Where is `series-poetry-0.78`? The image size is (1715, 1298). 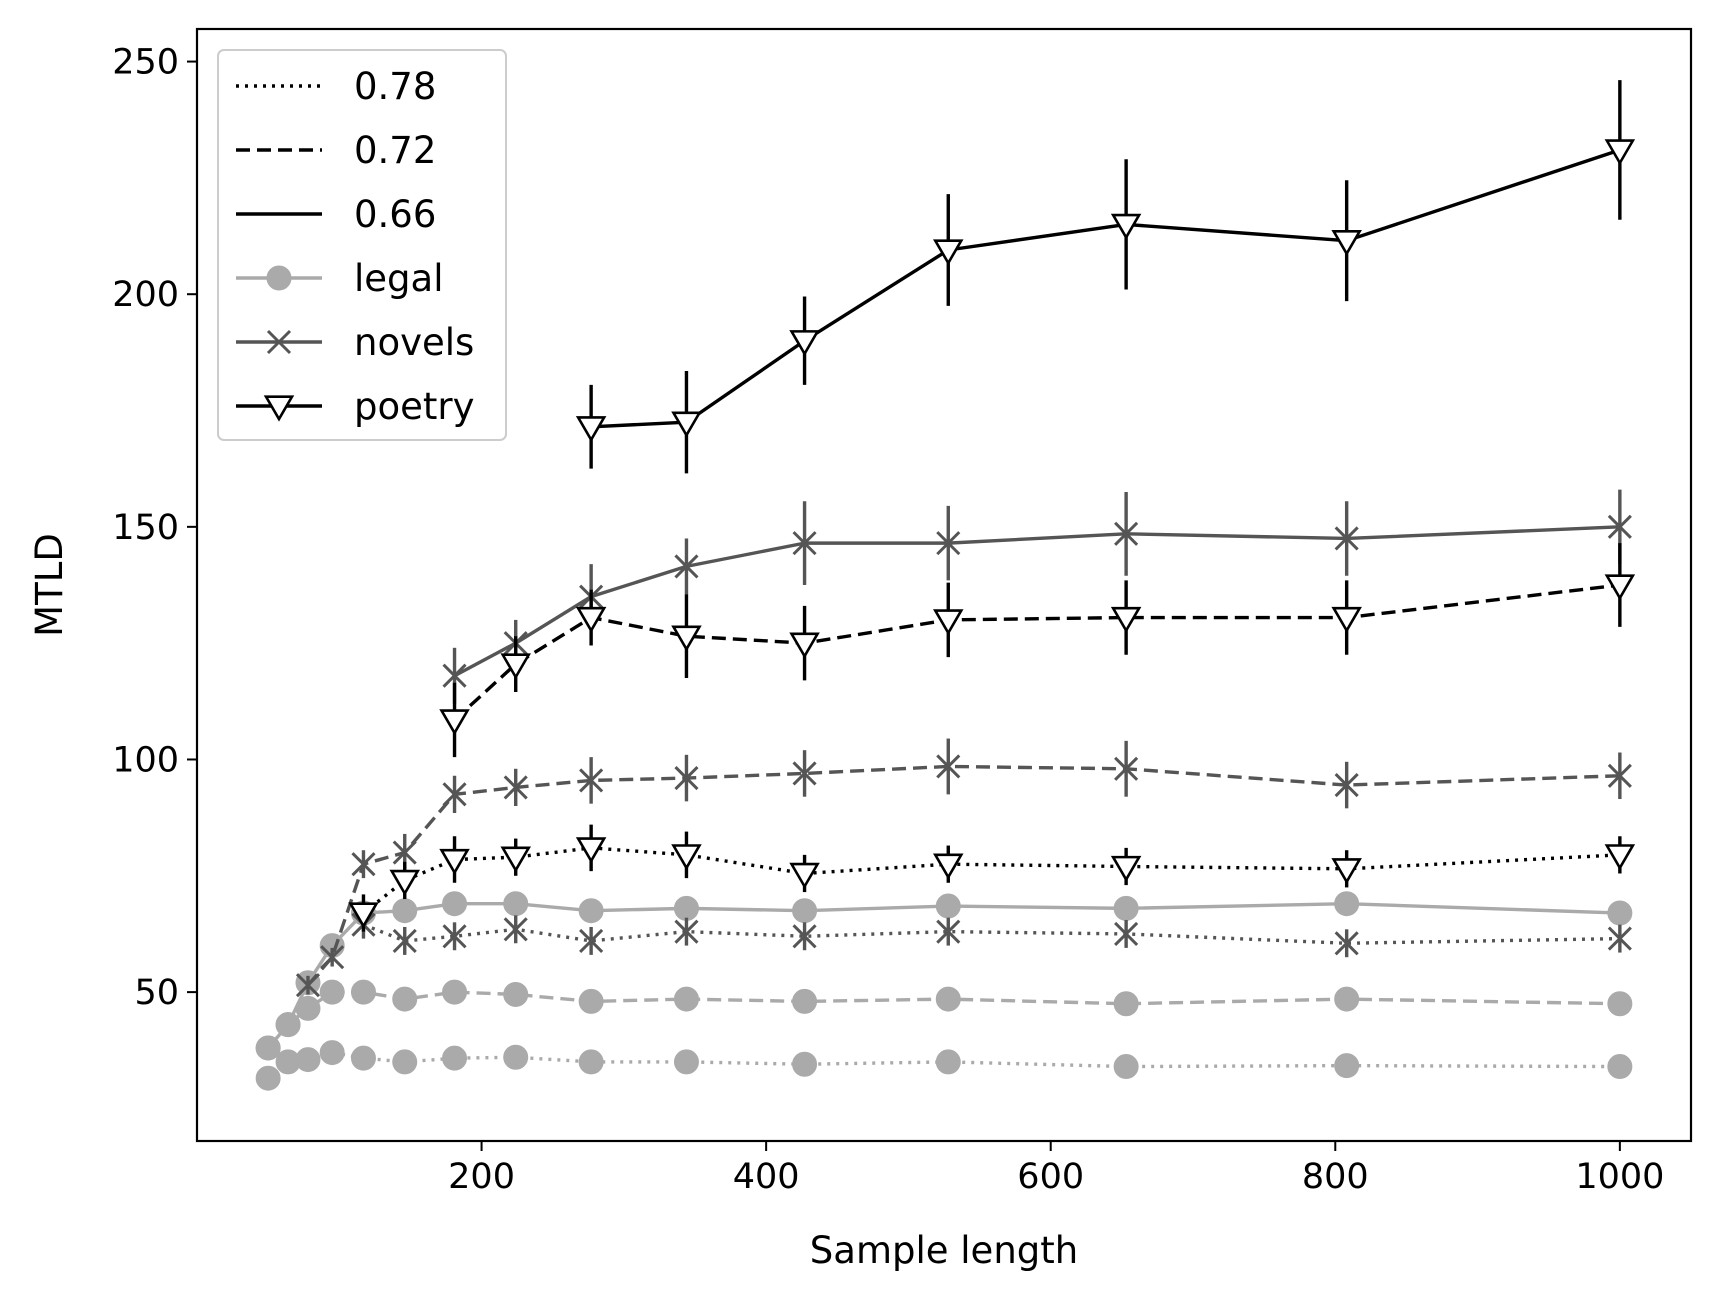
series-poetry-0.78 is located at coordinates (992, 878).